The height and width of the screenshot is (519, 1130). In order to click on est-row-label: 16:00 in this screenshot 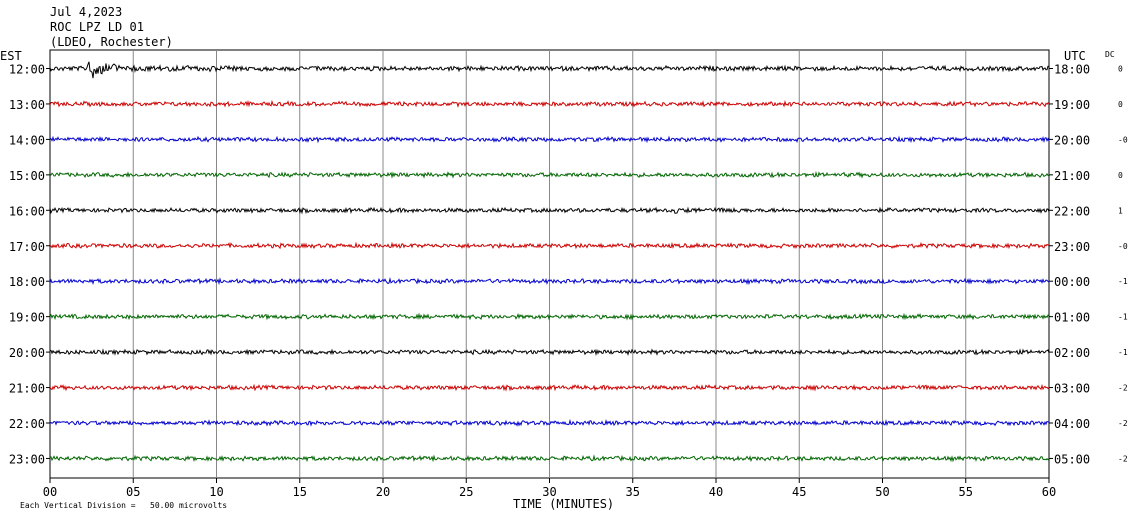, I will do `click(27, 211)`.